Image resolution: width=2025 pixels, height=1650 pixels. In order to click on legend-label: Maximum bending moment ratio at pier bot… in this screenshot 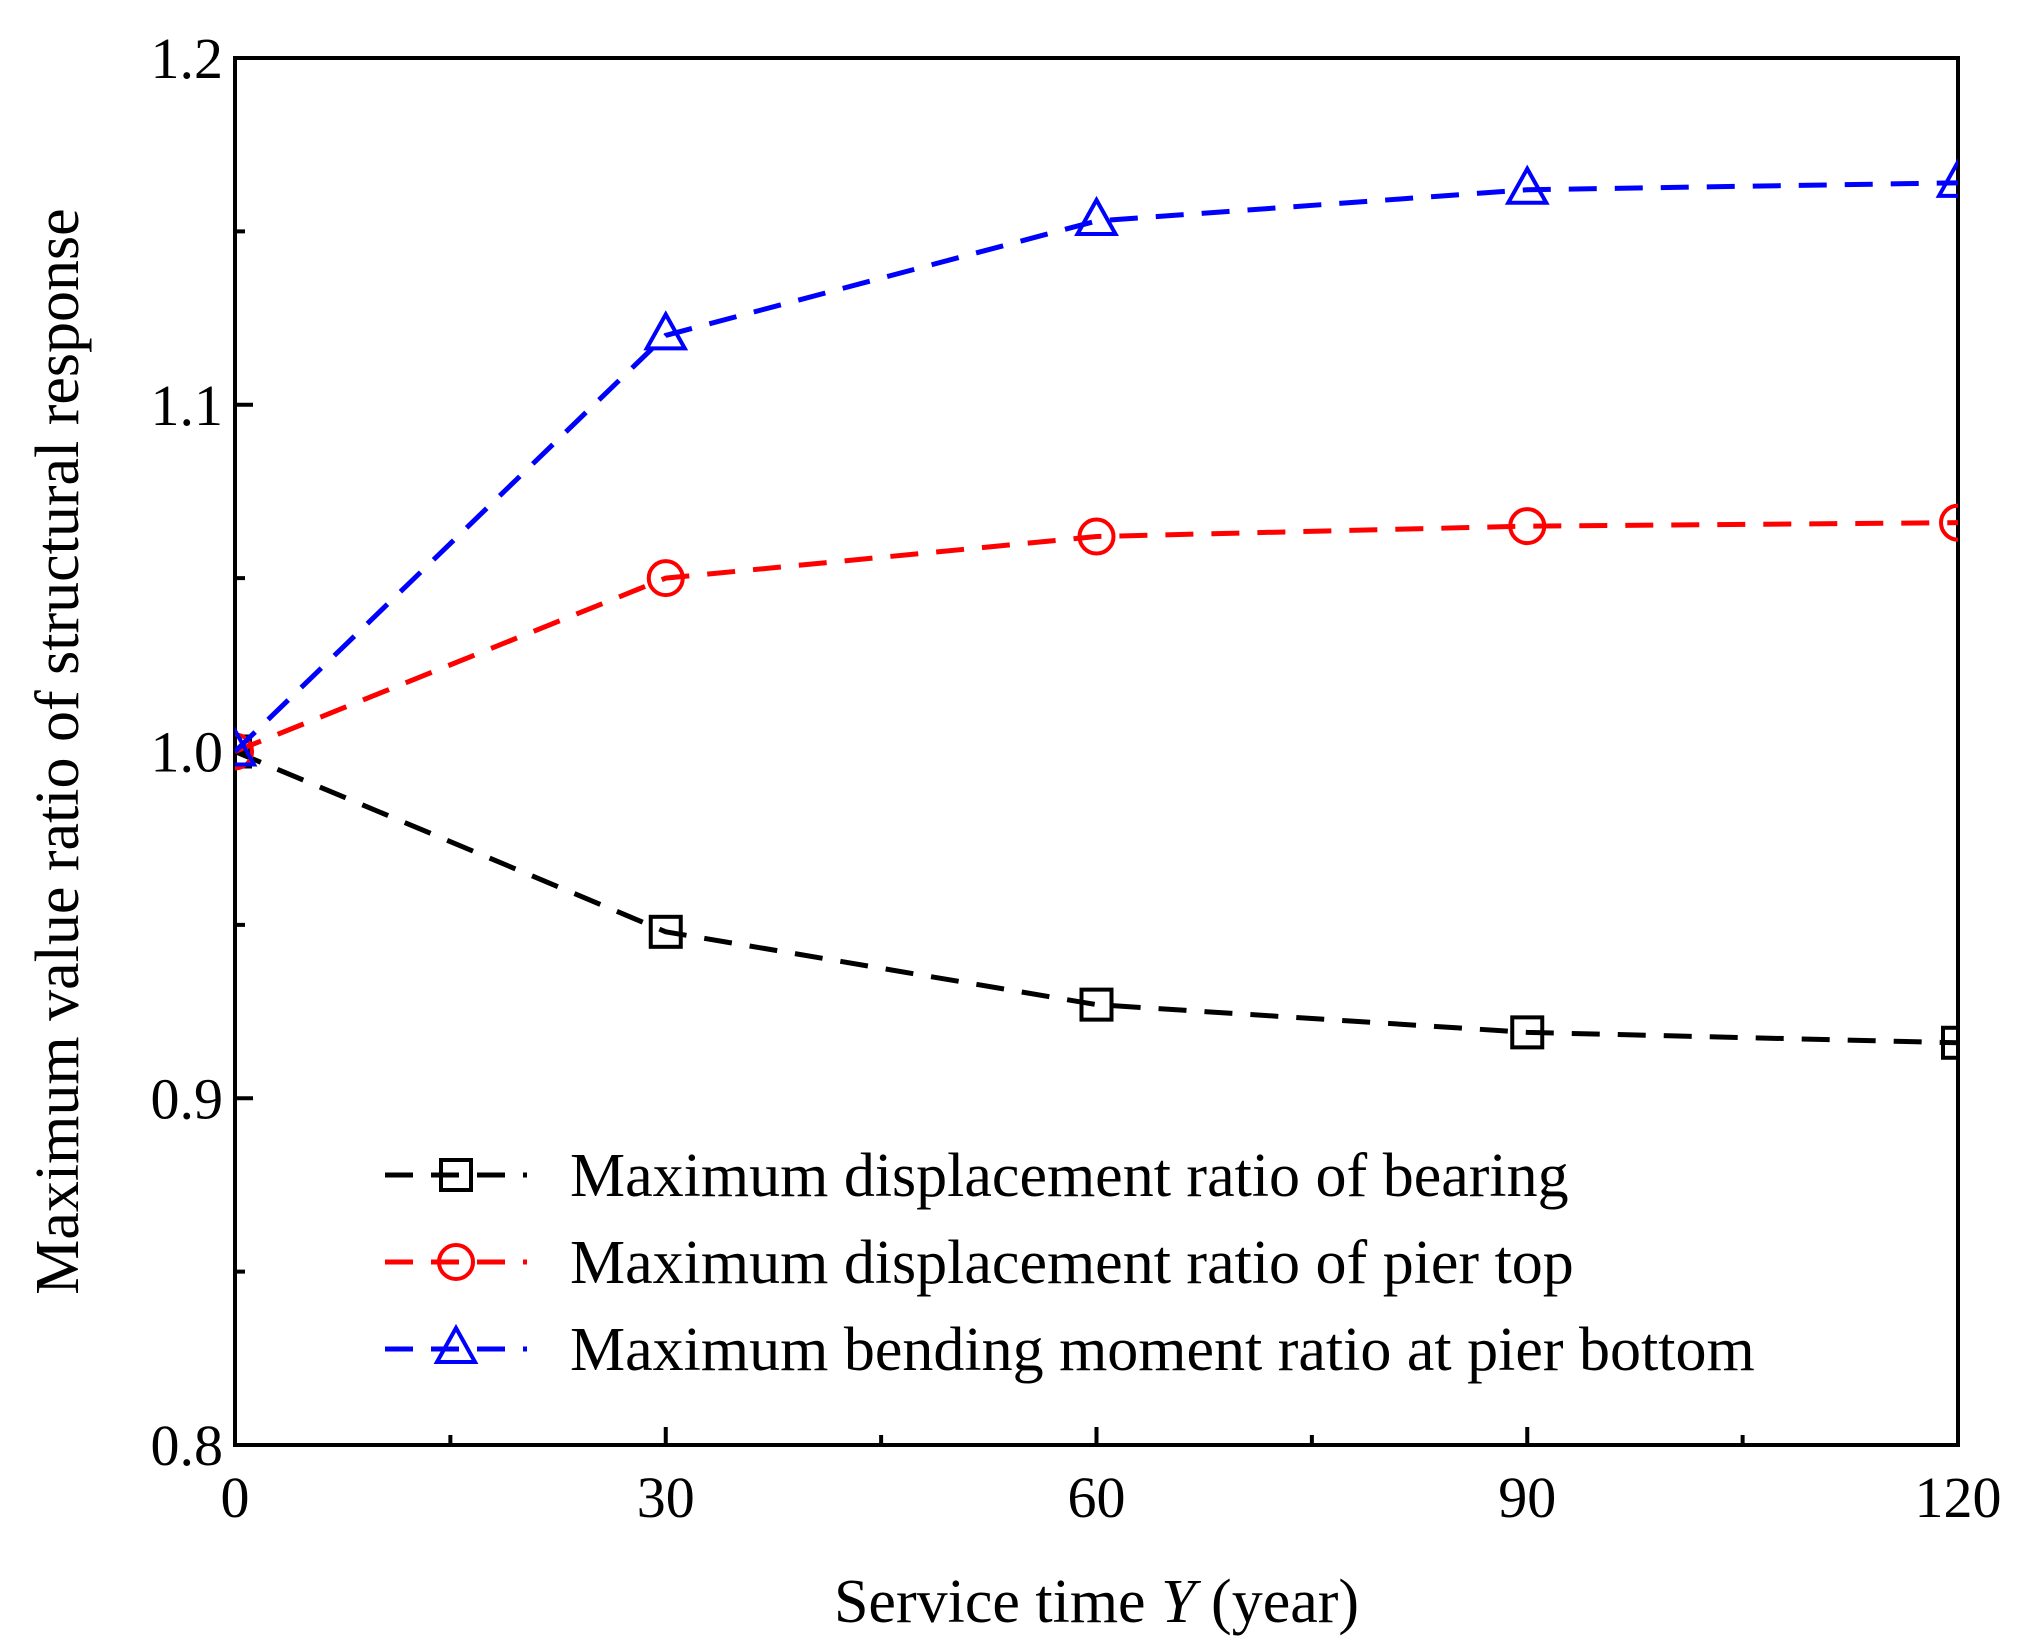, I will do `click(1162, 1350)`.